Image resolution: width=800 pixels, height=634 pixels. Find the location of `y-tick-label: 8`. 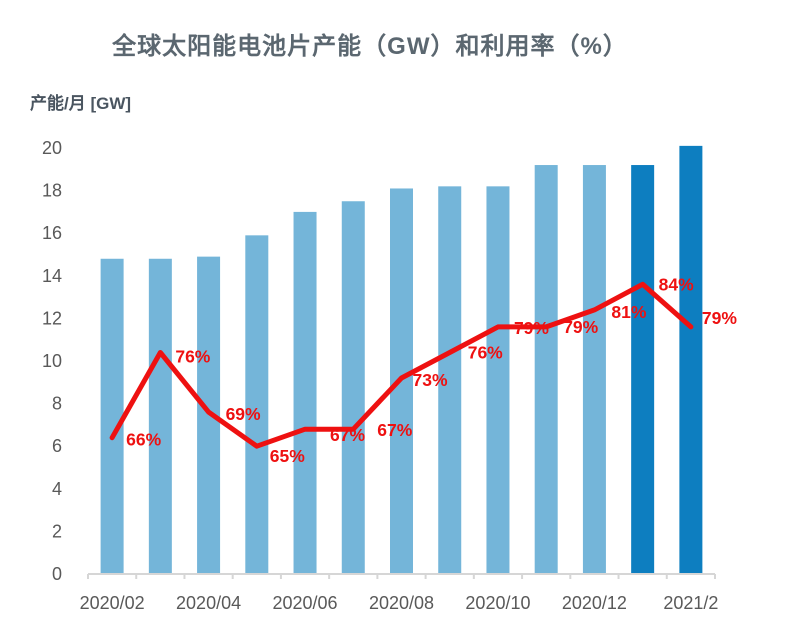

y-tick-label: 8 is located at coordinates (57, 404).